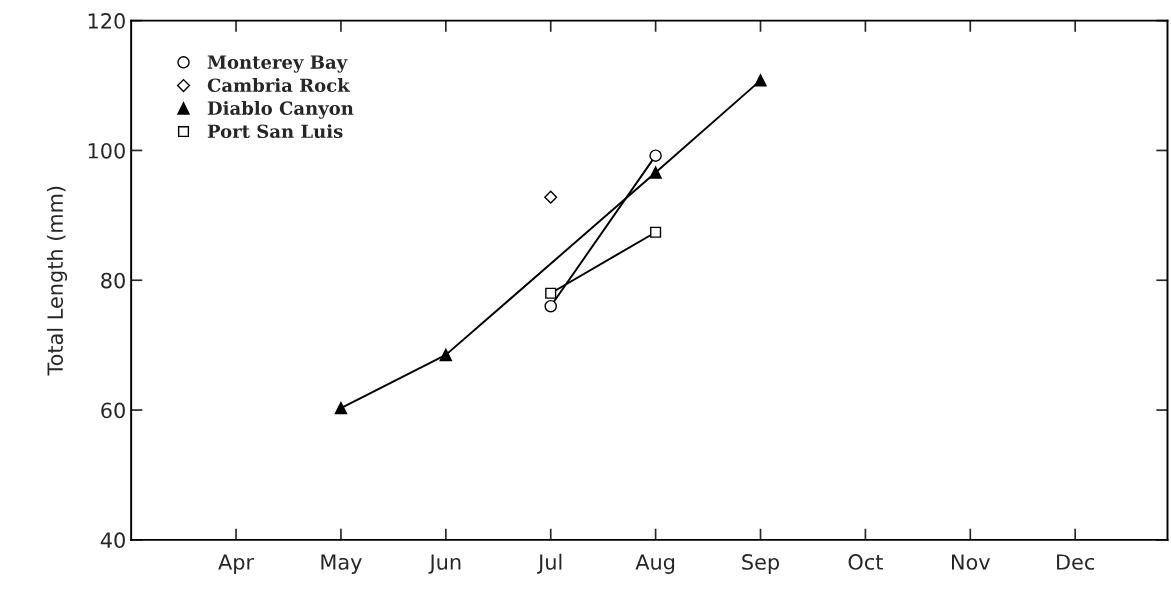 This screenshot has height=590, width=1171. I want to click on y-axis-title: Total Length (mm), so click(57, 281).